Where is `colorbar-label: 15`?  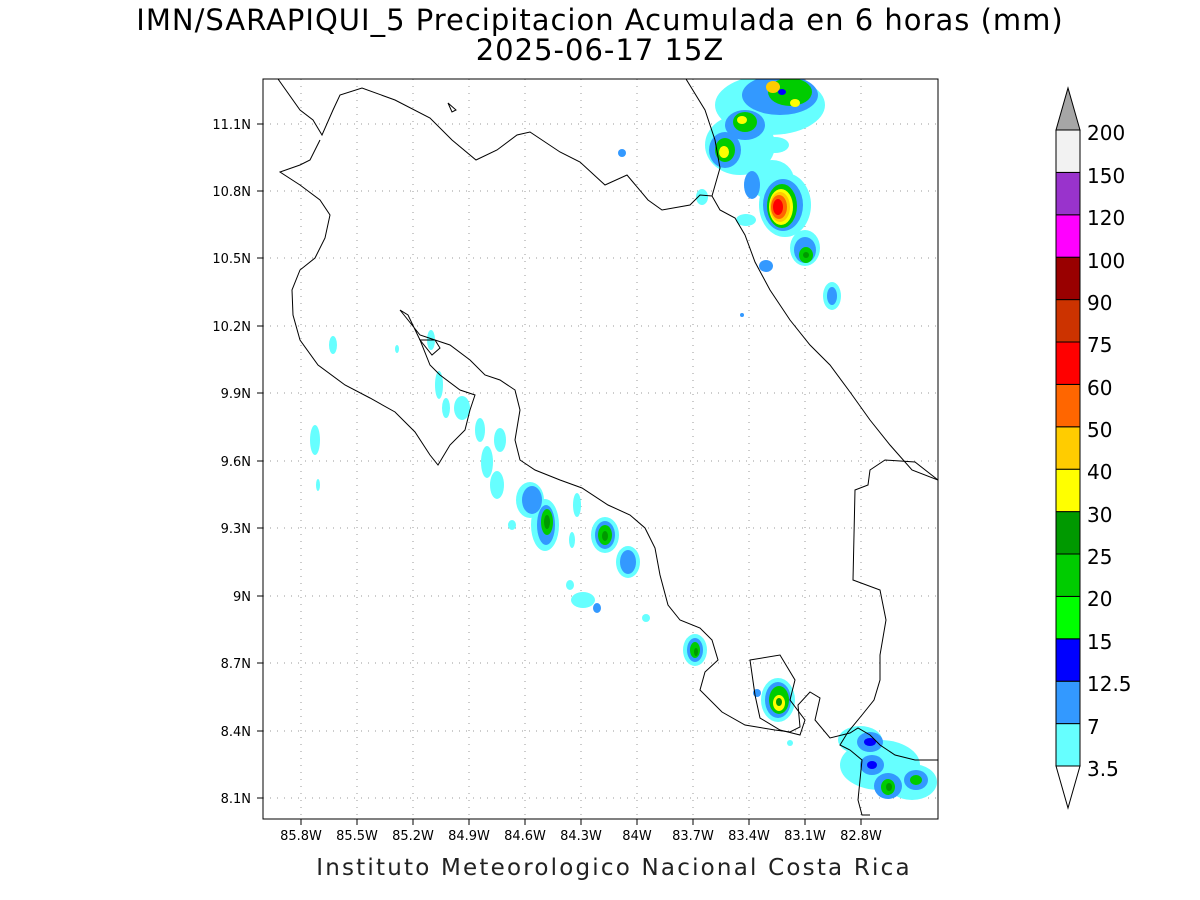
colorbar-label: 15 is located at coordinates (1099, 642).